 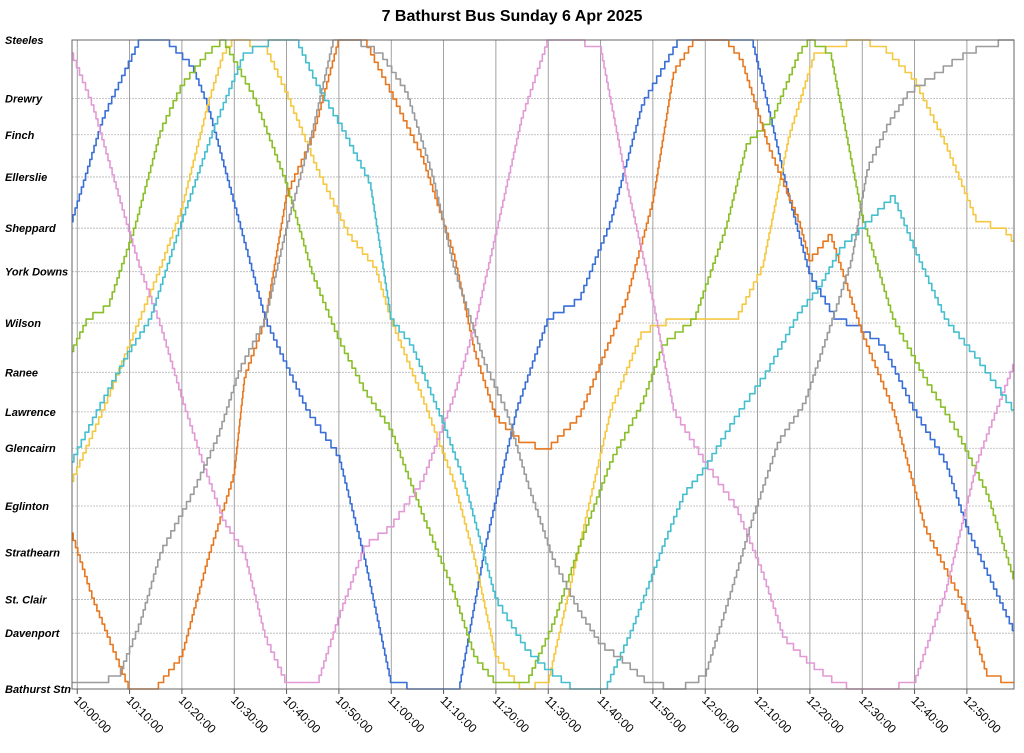 What do you see at coordinates (458, 714) in the screenshot?
I see `time-tick-label: 11:10:00` at bounding box center [458, 714].